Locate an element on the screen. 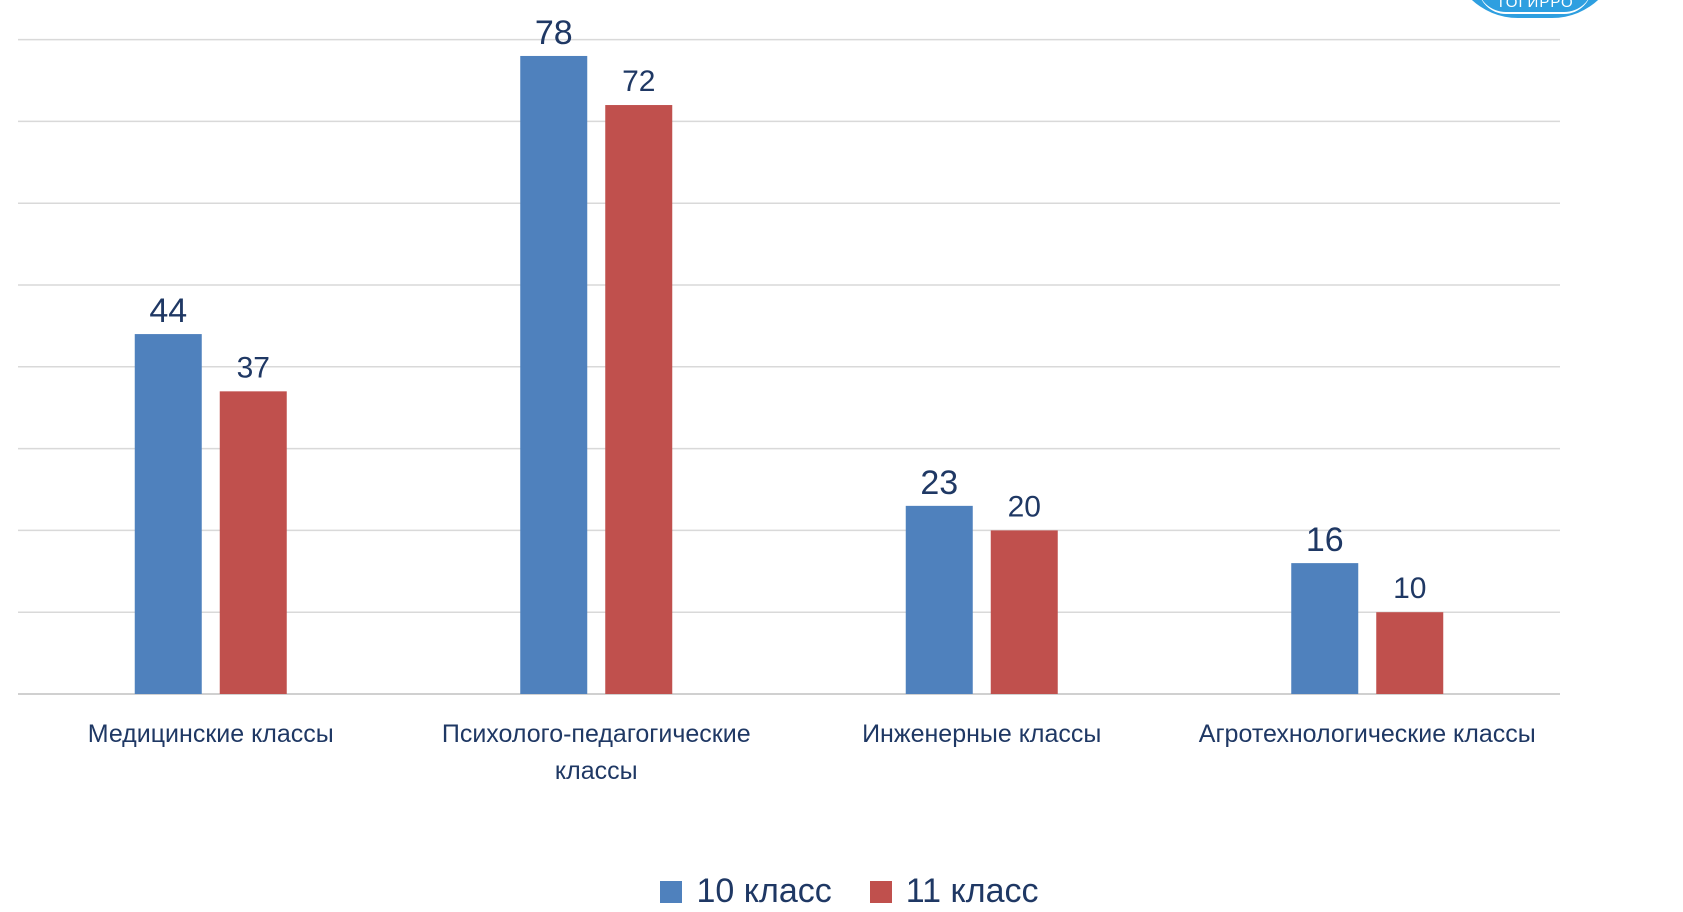 The width and height of the screenshot is (1683, 912). data-label: 37 is located at coordinates (253, 367).